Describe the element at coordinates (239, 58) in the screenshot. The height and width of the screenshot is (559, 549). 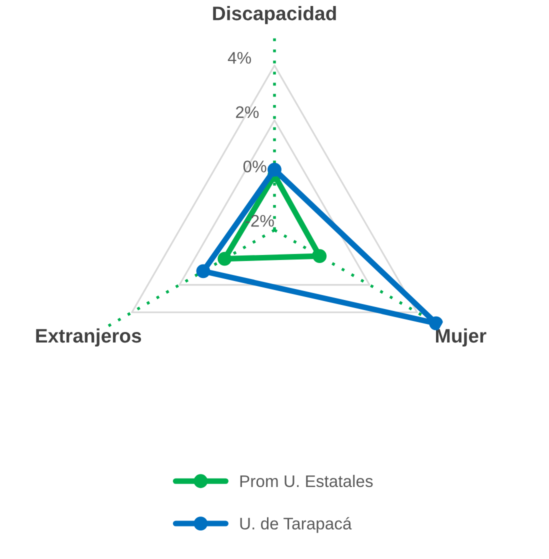
I see `y-tick-label: 4%` at that location.